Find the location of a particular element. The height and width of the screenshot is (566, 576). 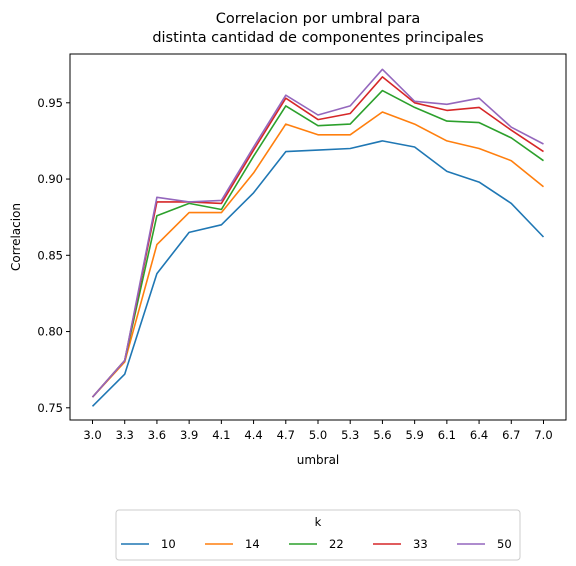

x-tick-label: 7.0 is located at coordinates (543, 435).